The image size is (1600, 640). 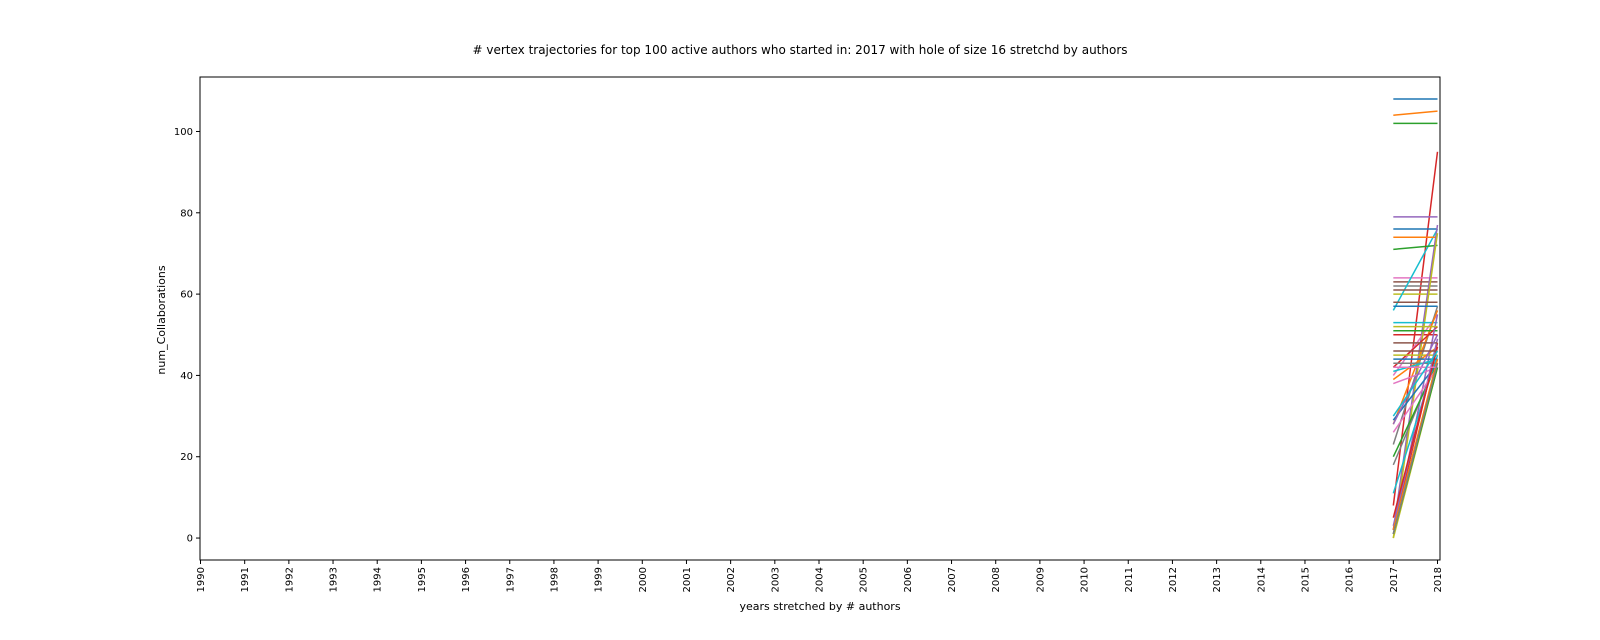 What do you see at coordinates (864, 579) in the screenshot?
I see `x-tick-label: 2005` at bounding box center [864, 579].